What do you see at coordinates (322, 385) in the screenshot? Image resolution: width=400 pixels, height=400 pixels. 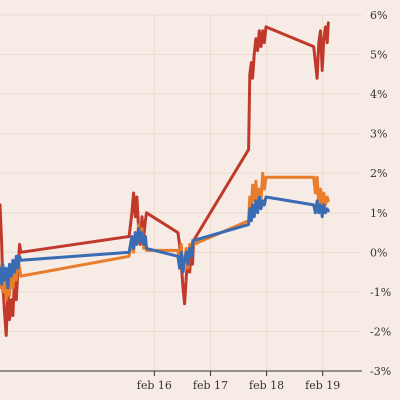 I see `x-tick-label: feb 19` at bounding box center [322, 385].